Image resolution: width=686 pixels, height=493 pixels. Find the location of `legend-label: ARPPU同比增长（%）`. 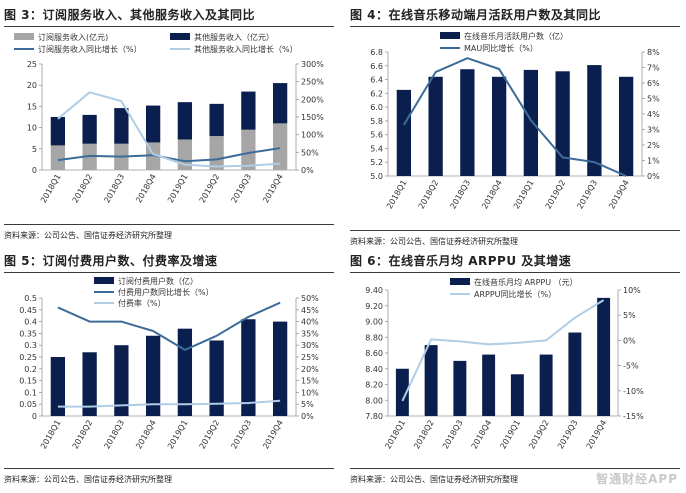

legend-label: ARPPU同比增长（%） is located at coordinates (515, 294).